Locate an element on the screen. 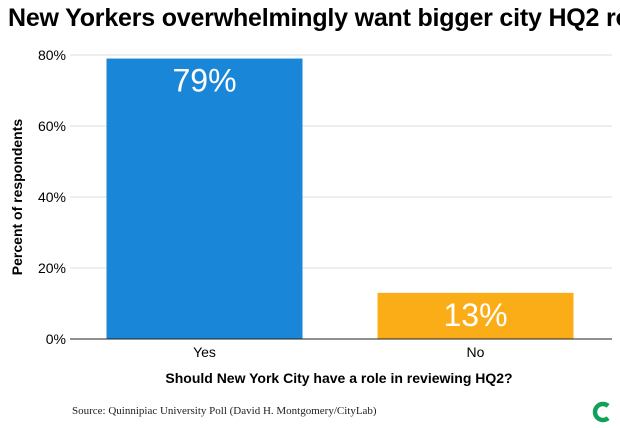  x-tick-label: Yes is located at coordinates (204, 352).